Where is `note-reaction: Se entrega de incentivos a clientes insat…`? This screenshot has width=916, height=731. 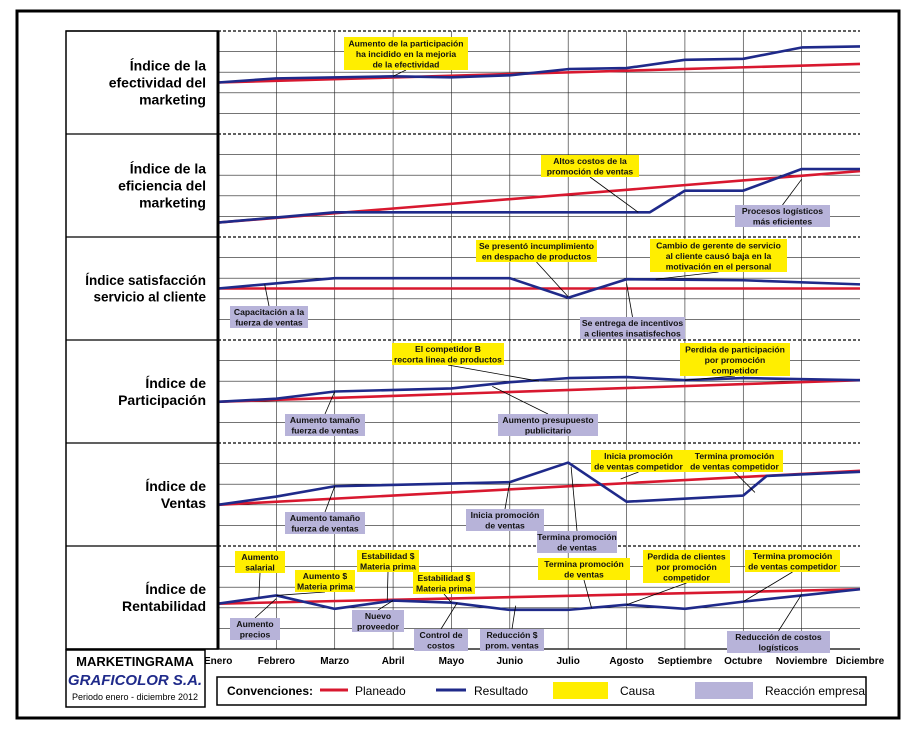
note-reaction: Se entrega de incentivos a clientes insat… is located at coordinates (632, 311).